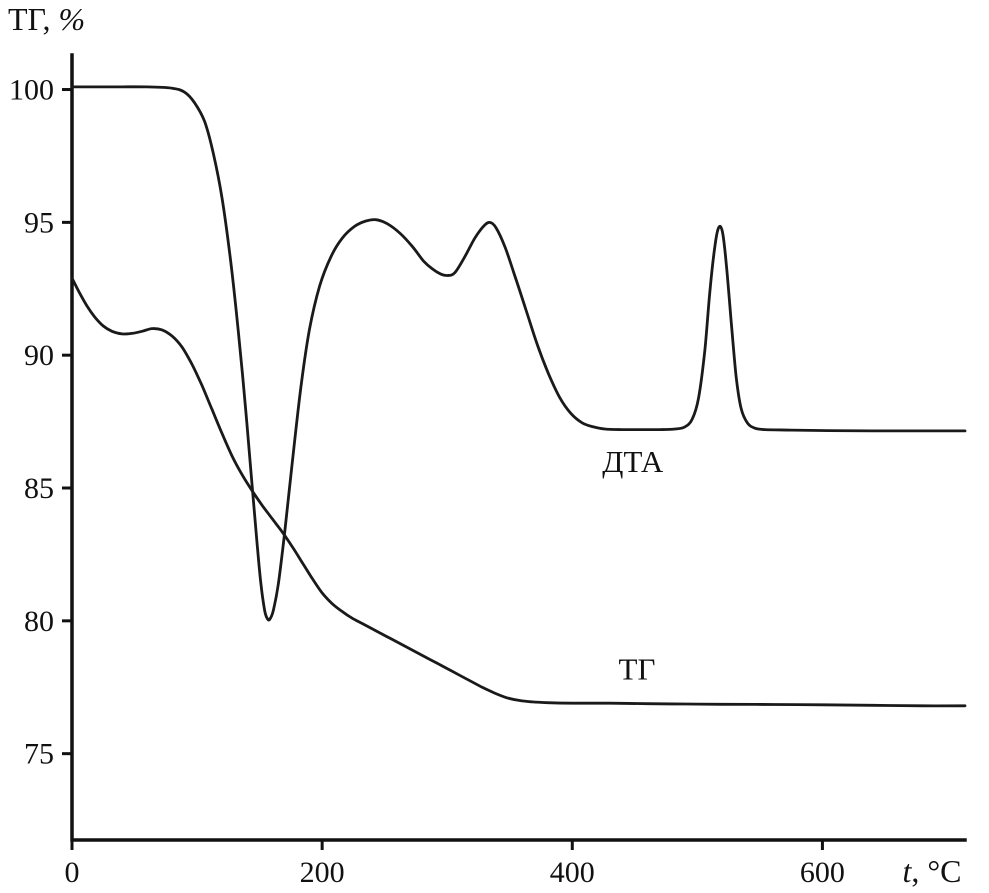 The height and width of the screenshot is (893, 989). I want to click on y-tick-label: 75, so click(39, 754).